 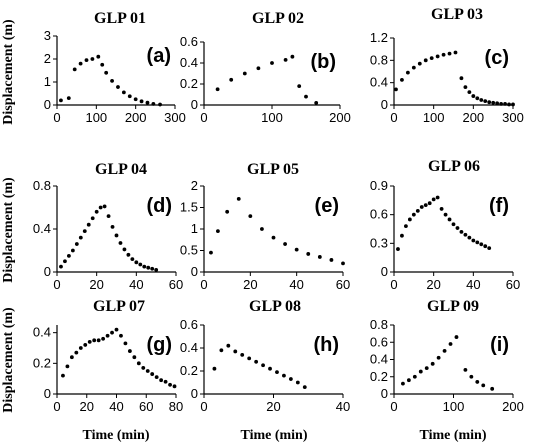 I want to click on y-tick-label: 0.5, so click(x=189, y=250).